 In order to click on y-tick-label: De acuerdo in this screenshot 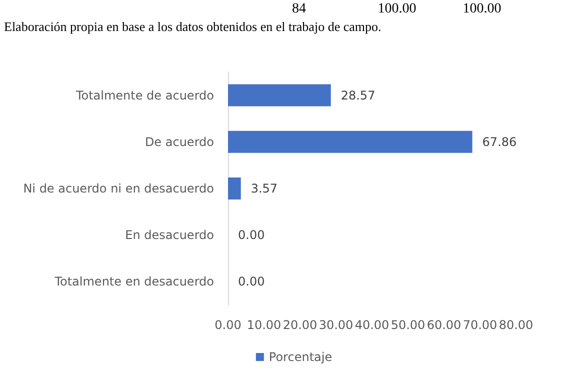, I will do `click(179, 141)`.